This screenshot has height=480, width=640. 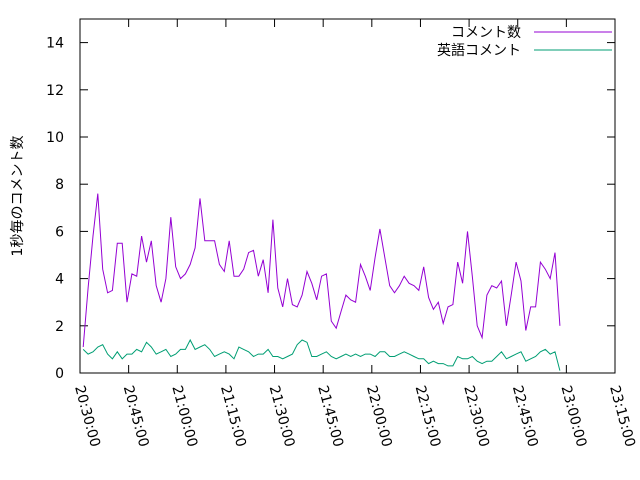 I want to click on legend-label-english-comments: 英語コメント, so click(x=479, y=50).